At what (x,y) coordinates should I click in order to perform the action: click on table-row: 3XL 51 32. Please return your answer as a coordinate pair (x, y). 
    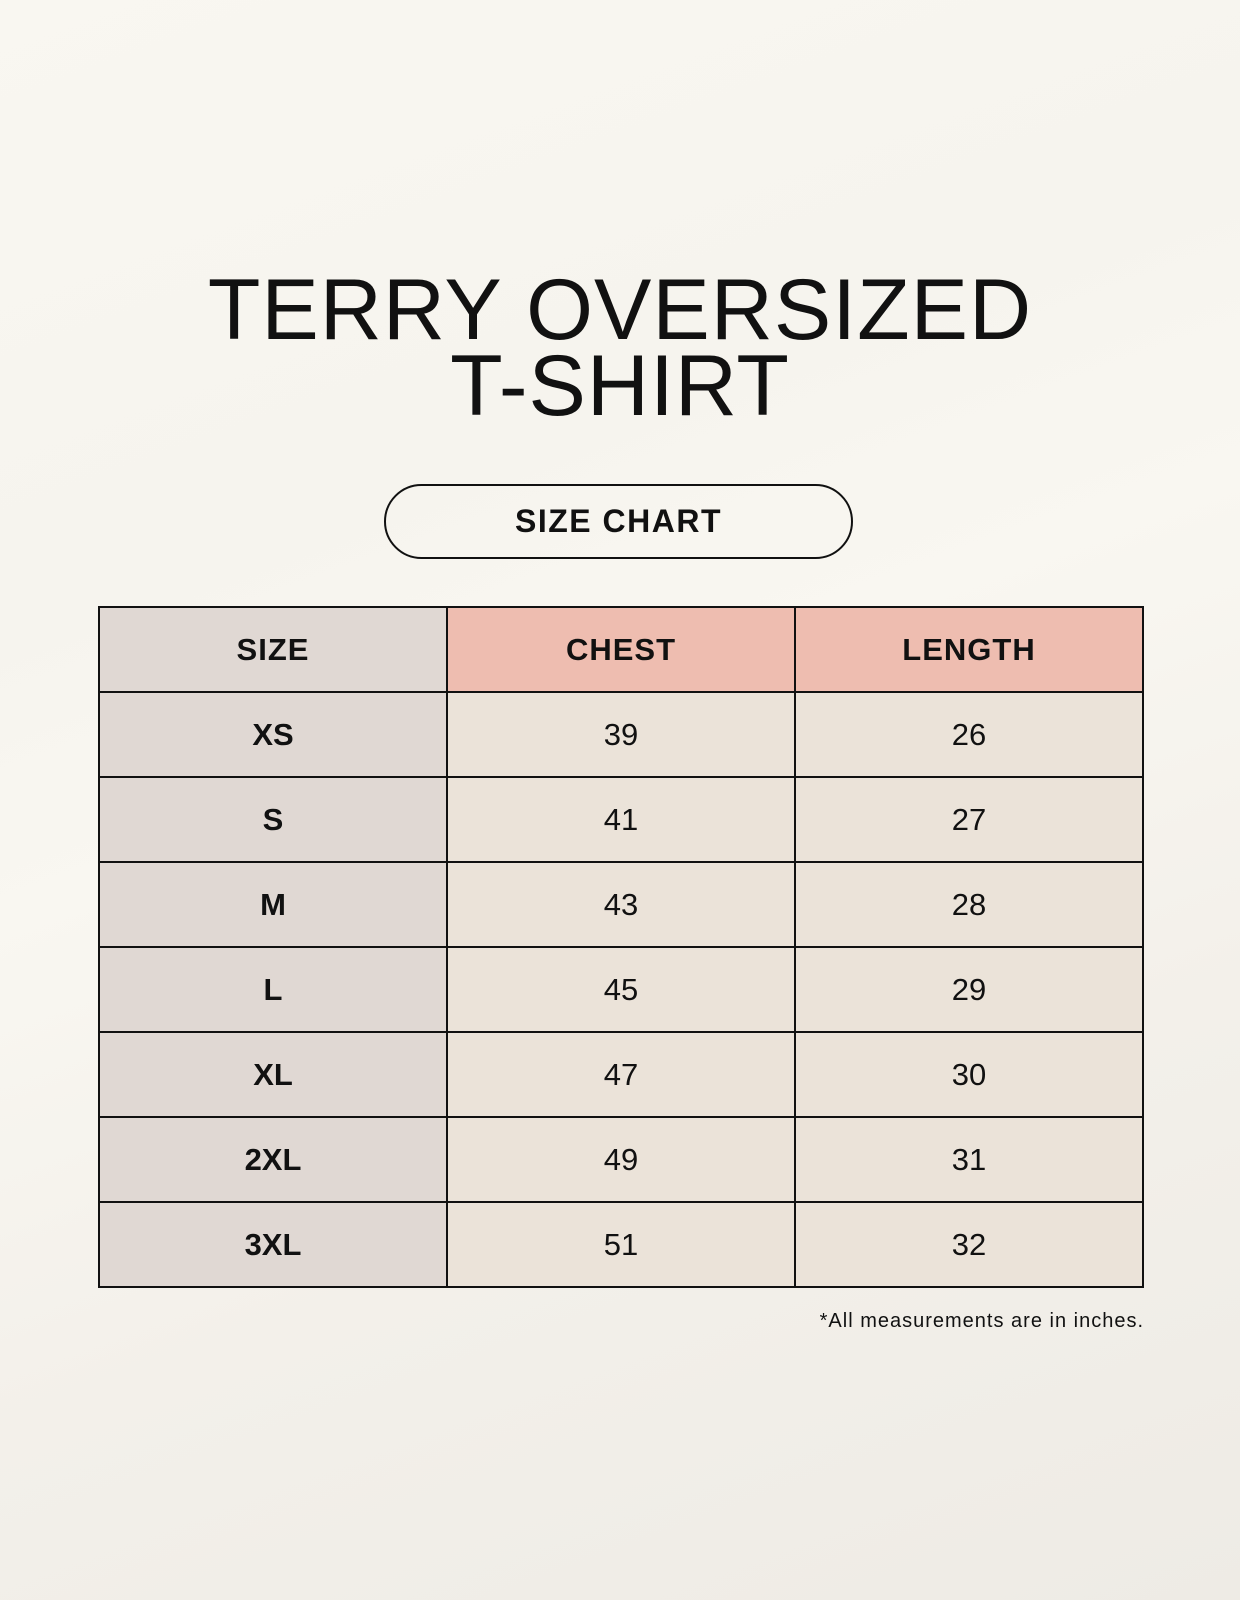
    Looking at the image, I should click on (621, 1244).